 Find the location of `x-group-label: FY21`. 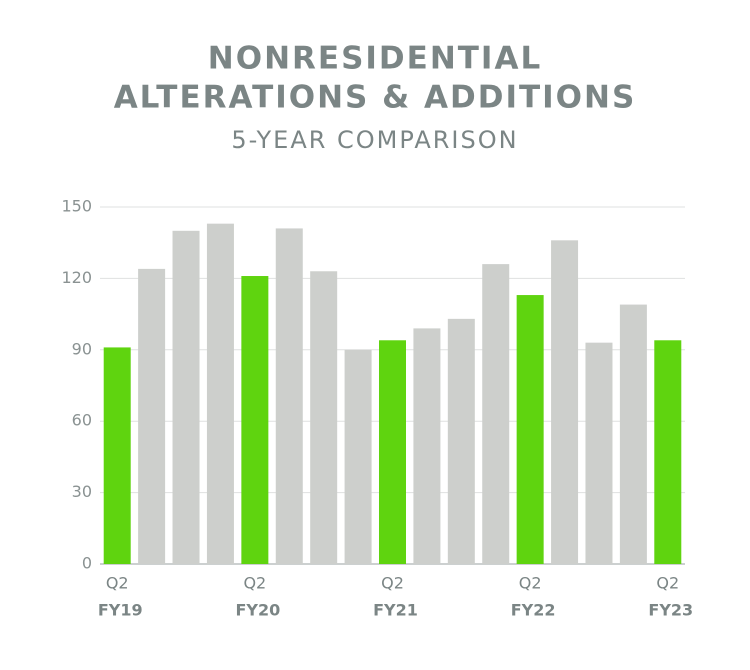

x-group-label: FY21 is located at coordinates (395, 610).